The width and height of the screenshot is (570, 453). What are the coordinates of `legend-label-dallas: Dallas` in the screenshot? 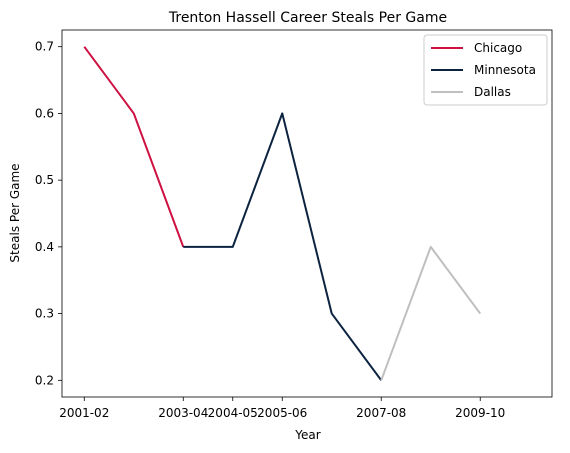 It's located at (492, 92).